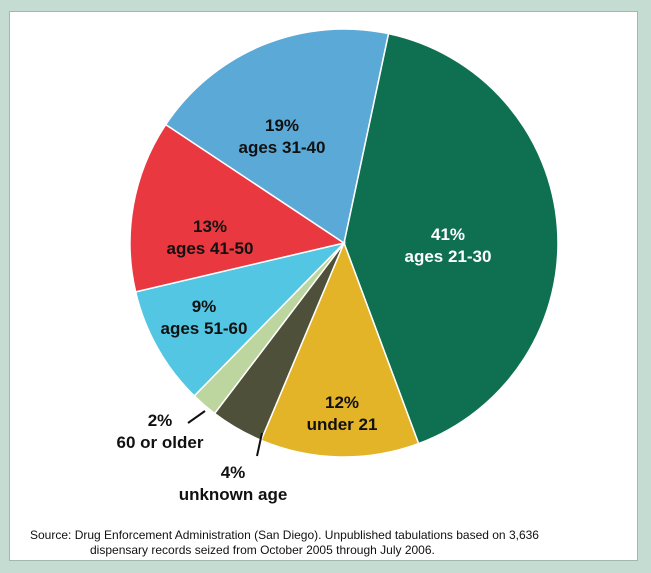 This screenshot has width=651, height=573. I want to click on slice-category-label: under 21, so click(342, 424).